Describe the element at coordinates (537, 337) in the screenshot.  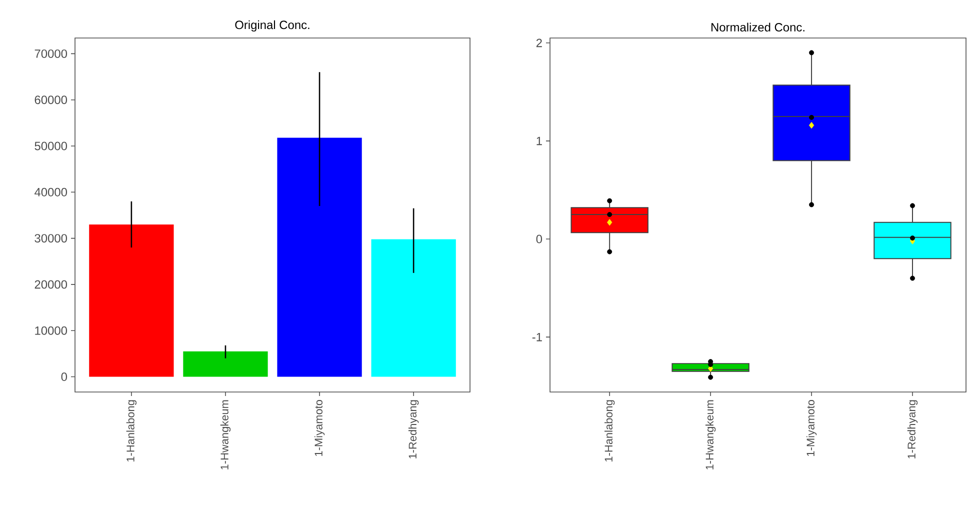
I see `y-tick-label: -1` at that location.